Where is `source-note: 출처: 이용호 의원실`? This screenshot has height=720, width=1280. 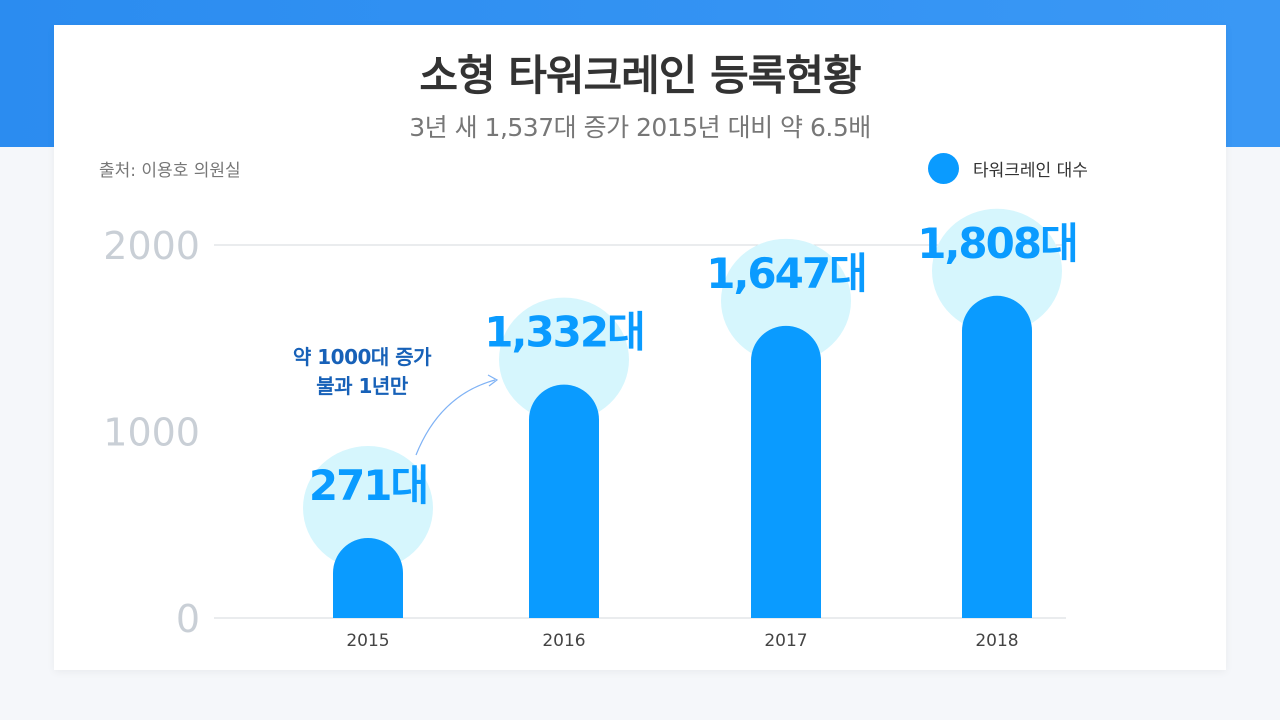
source-note: 출처: 이용호 의원실 is located at coordinates (170, 171).